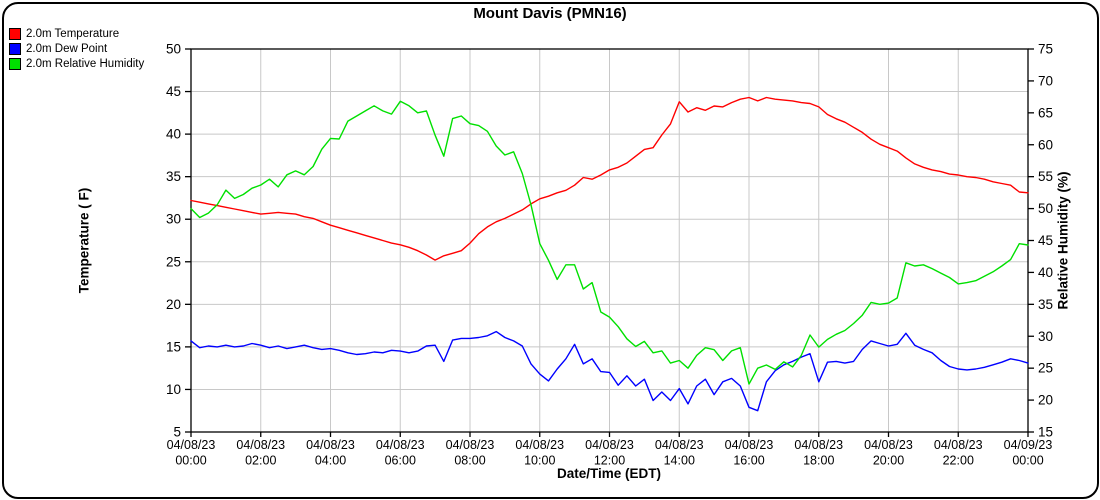  Describe the element at coordinates (191, 453) in the screenshot. I see `x-tick-label: 04/08/23 00:00` at that location.